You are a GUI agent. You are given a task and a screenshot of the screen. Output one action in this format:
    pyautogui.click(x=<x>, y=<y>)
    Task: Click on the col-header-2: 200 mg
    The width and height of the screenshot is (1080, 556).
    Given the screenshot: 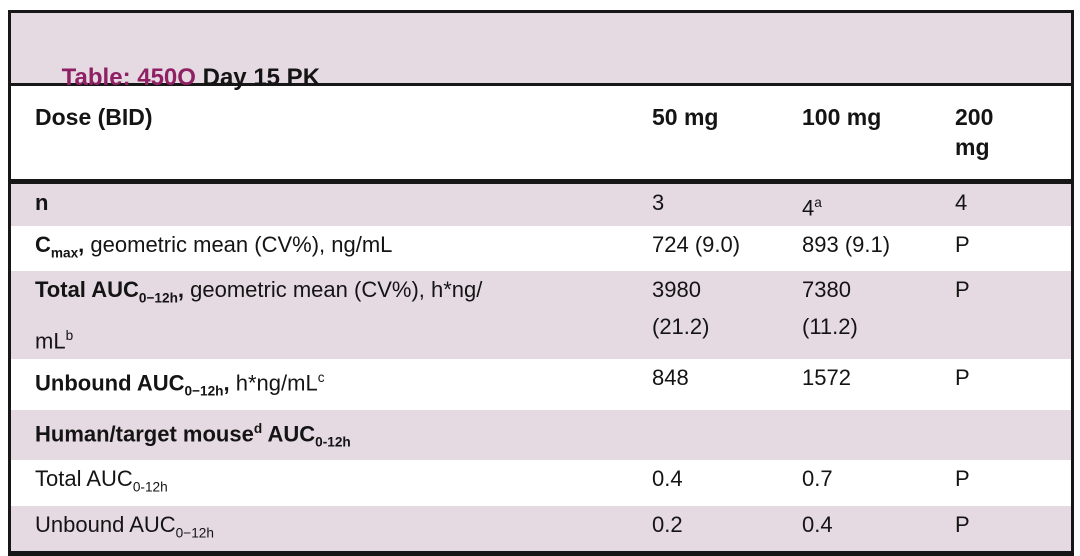 What is the action you would take?
    pyautogui.click(x=1011, y=135)
    